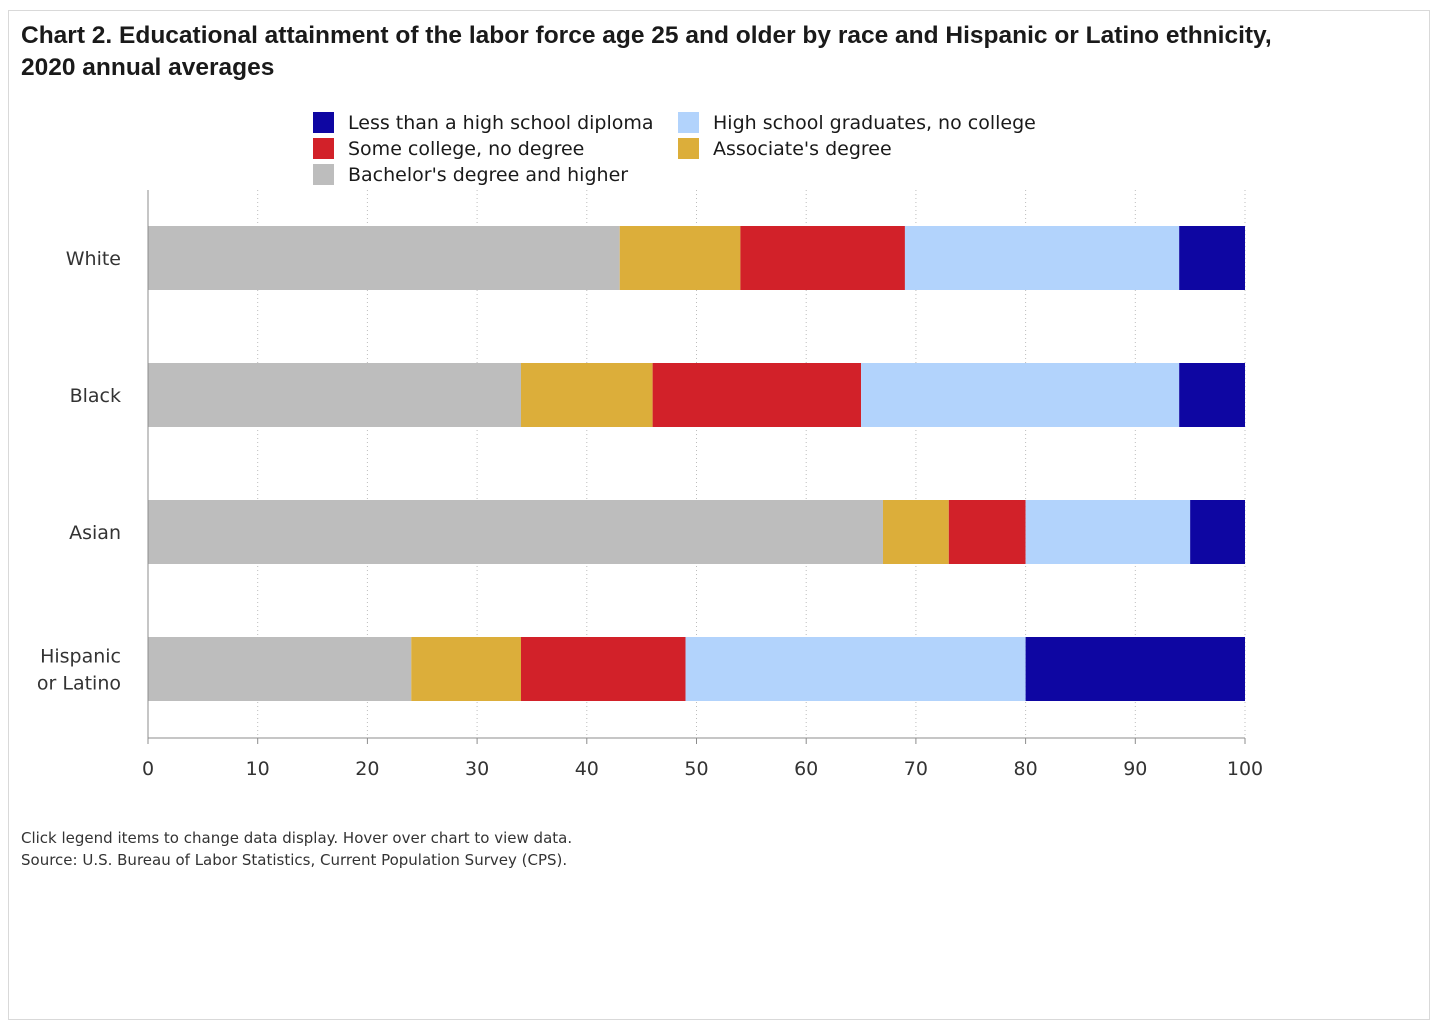 The image size is (1432, 1020). Describe the element at coordinates (477, 769) in the screenshot. I see `x-tick-label: 30` at that location.